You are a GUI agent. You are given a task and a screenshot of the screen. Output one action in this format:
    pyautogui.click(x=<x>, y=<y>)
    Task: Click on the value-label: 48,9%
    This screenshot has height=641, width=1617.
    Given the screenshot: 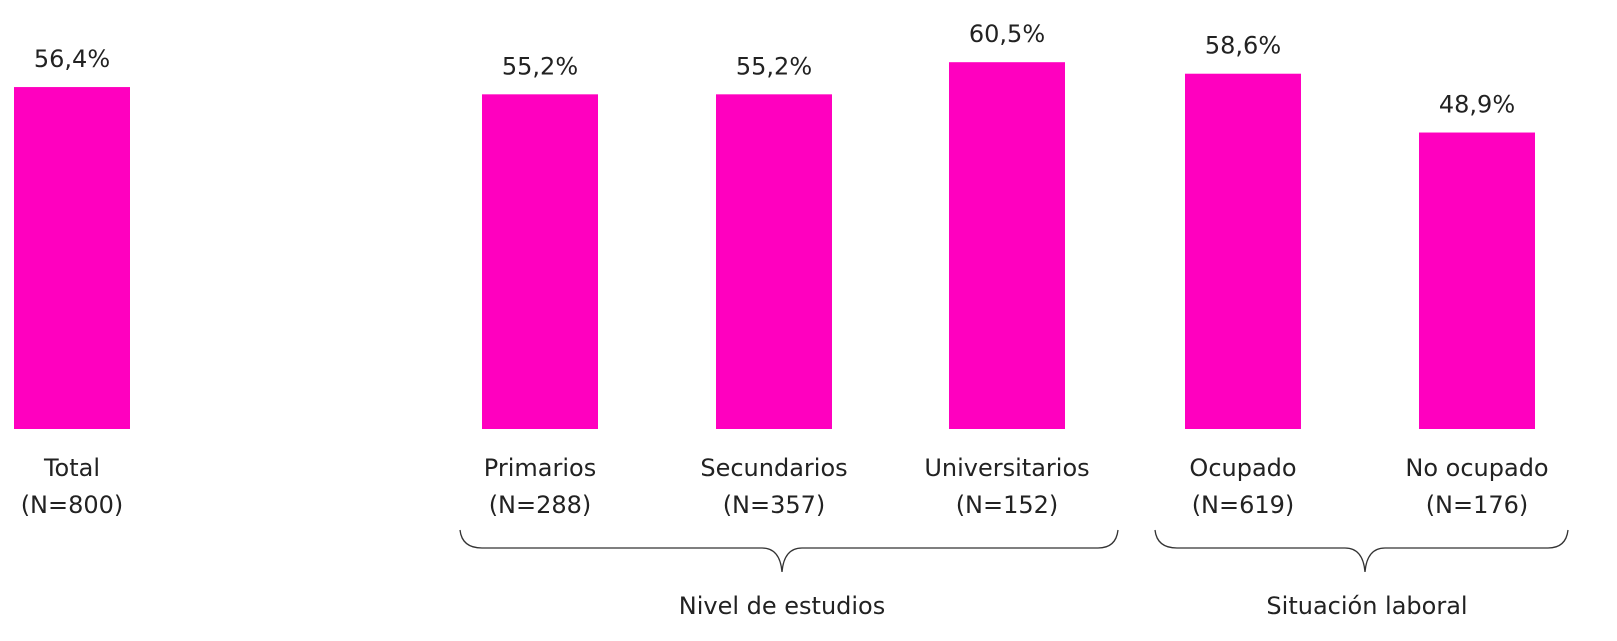 What is the action you would take?
    pyautogui.click(x=1477, y=105)
    